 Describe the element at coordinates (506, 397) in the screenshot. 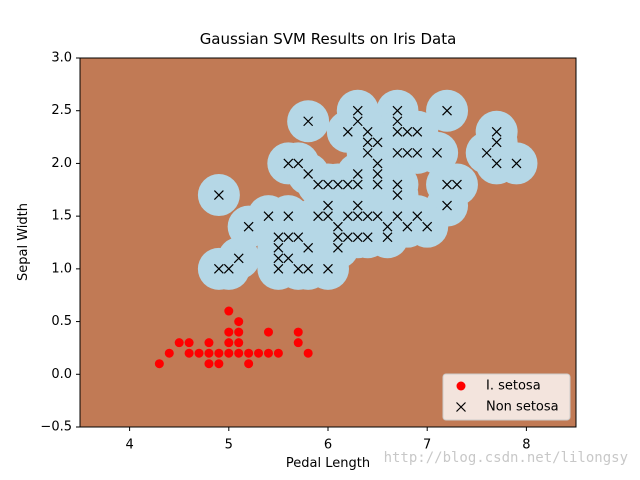

I see `legend: I. setosa Non setosa` at that location.